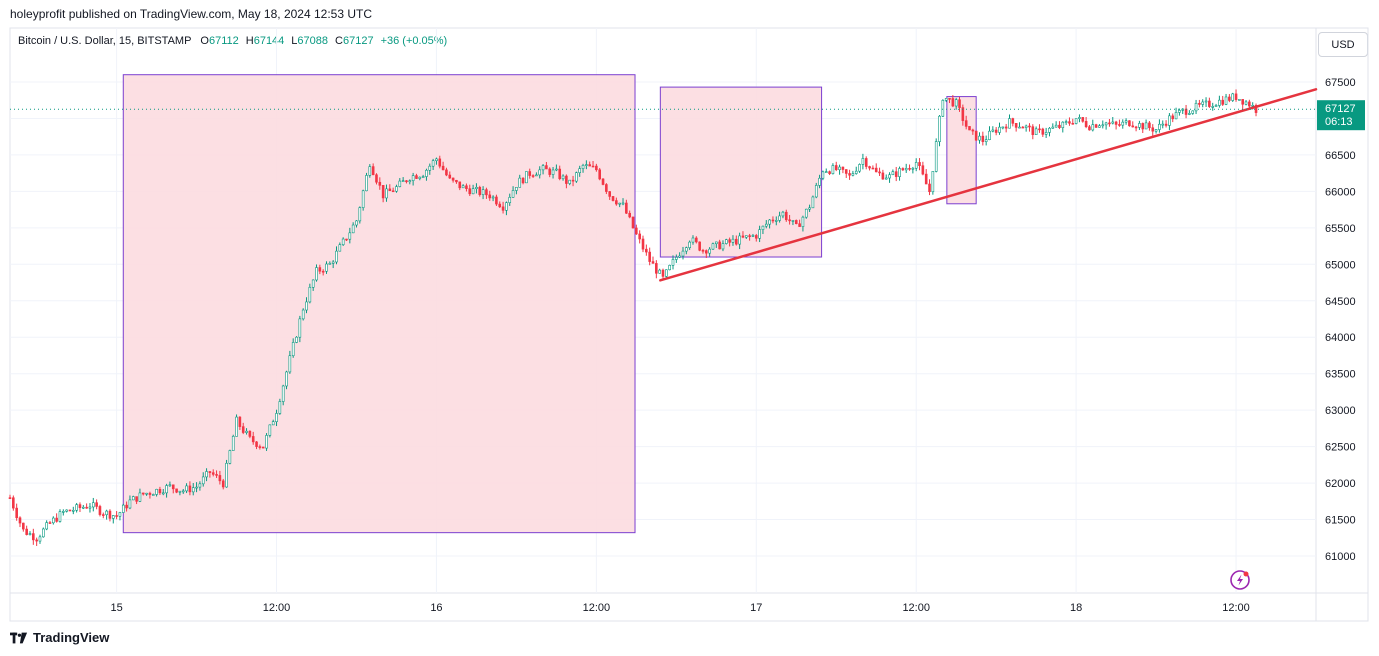 The height and width of the screenshot is (656, 1379). I want to click on symbol-title: Bitcoin / U.S. Dollar, 15, BITSTAMP, so click(105, 41).